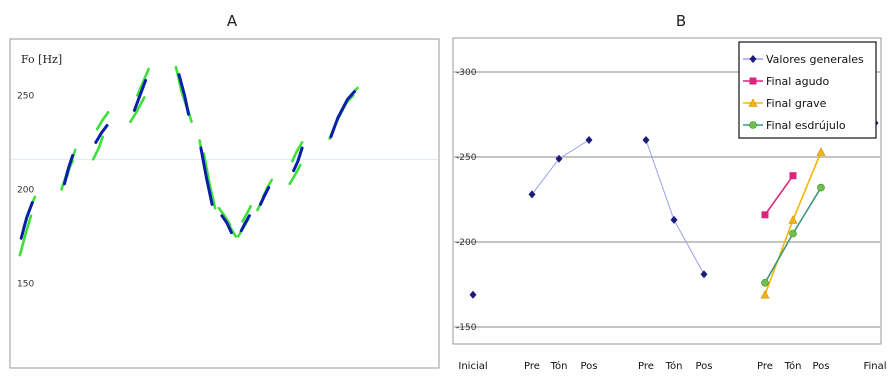 Image resolution: width=888 pixels, height=376 pixels. Describe the element at coordinates (798, 81) in the screenshot. I see `panel-b-legend-label: Final agudo` at that location.